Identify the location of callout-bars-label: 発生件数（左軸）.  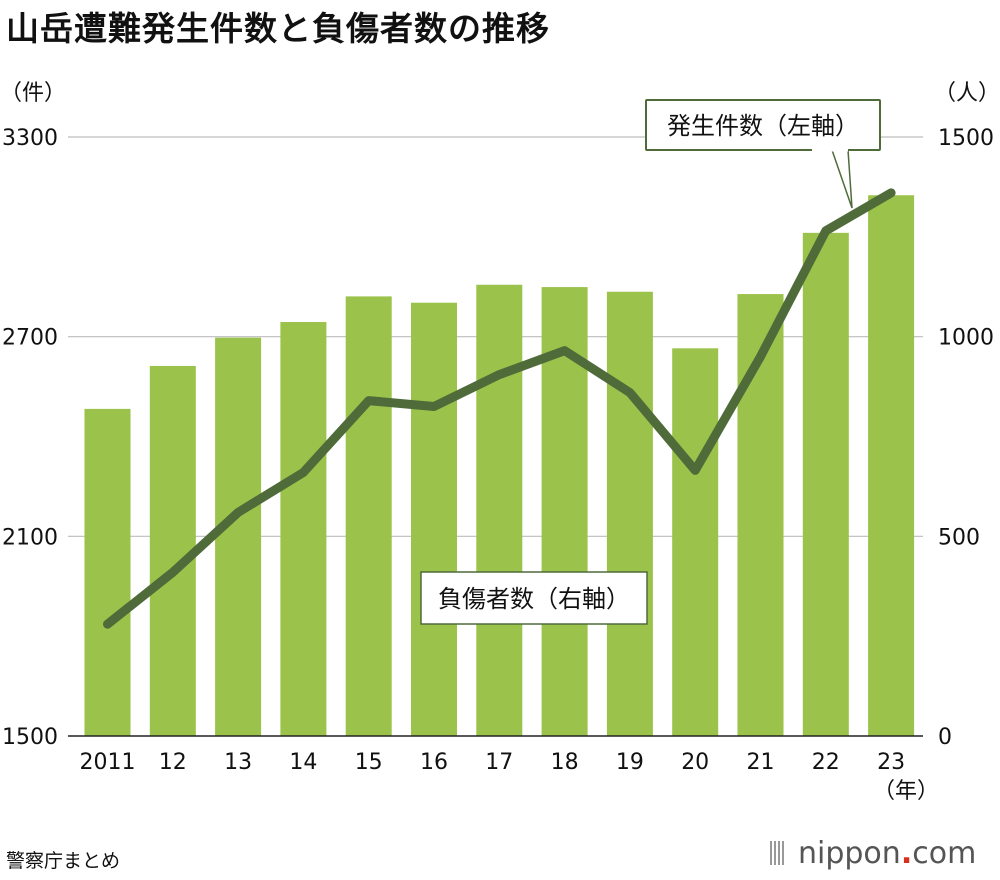
(763, 126).